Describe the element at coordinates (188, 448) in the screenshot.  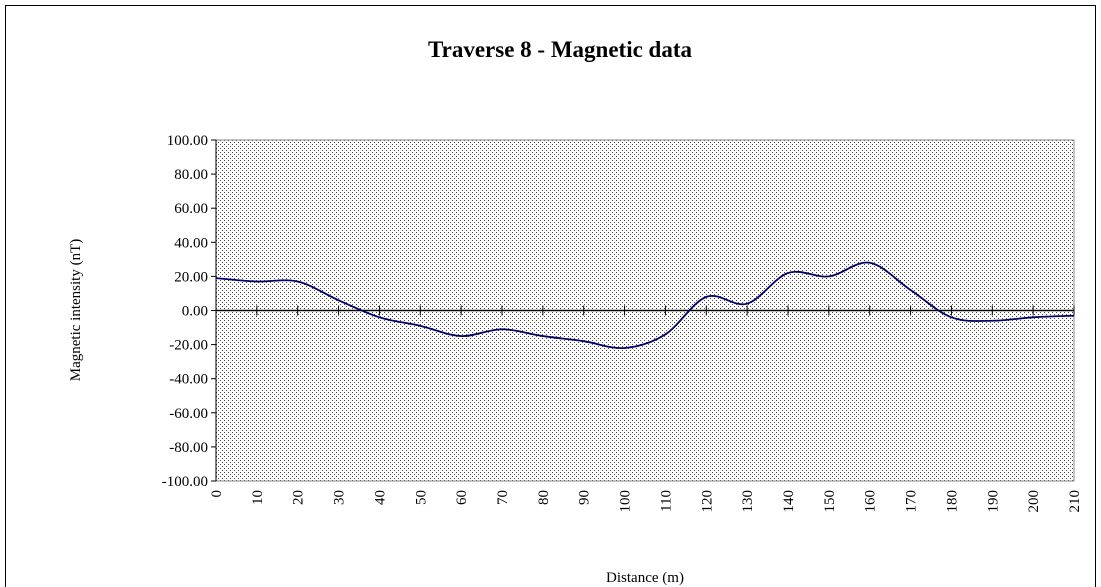
I see `y-tick-label: -80.00` at that location.